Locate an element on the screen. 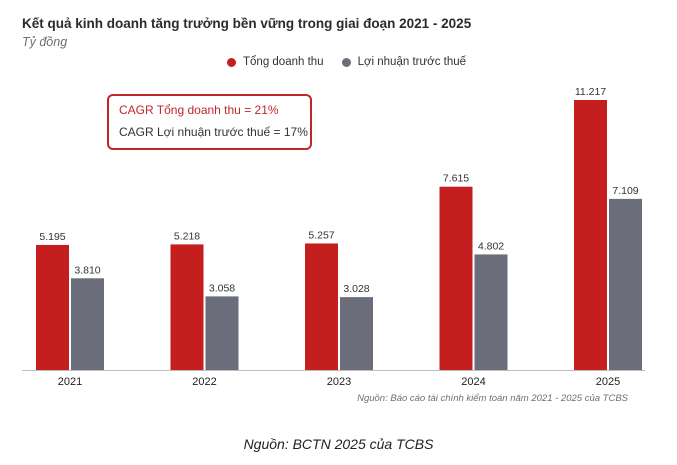 The width and height of the screenshot is (677, 465). bar-profit-2022 is located at coordinates (222, 333).